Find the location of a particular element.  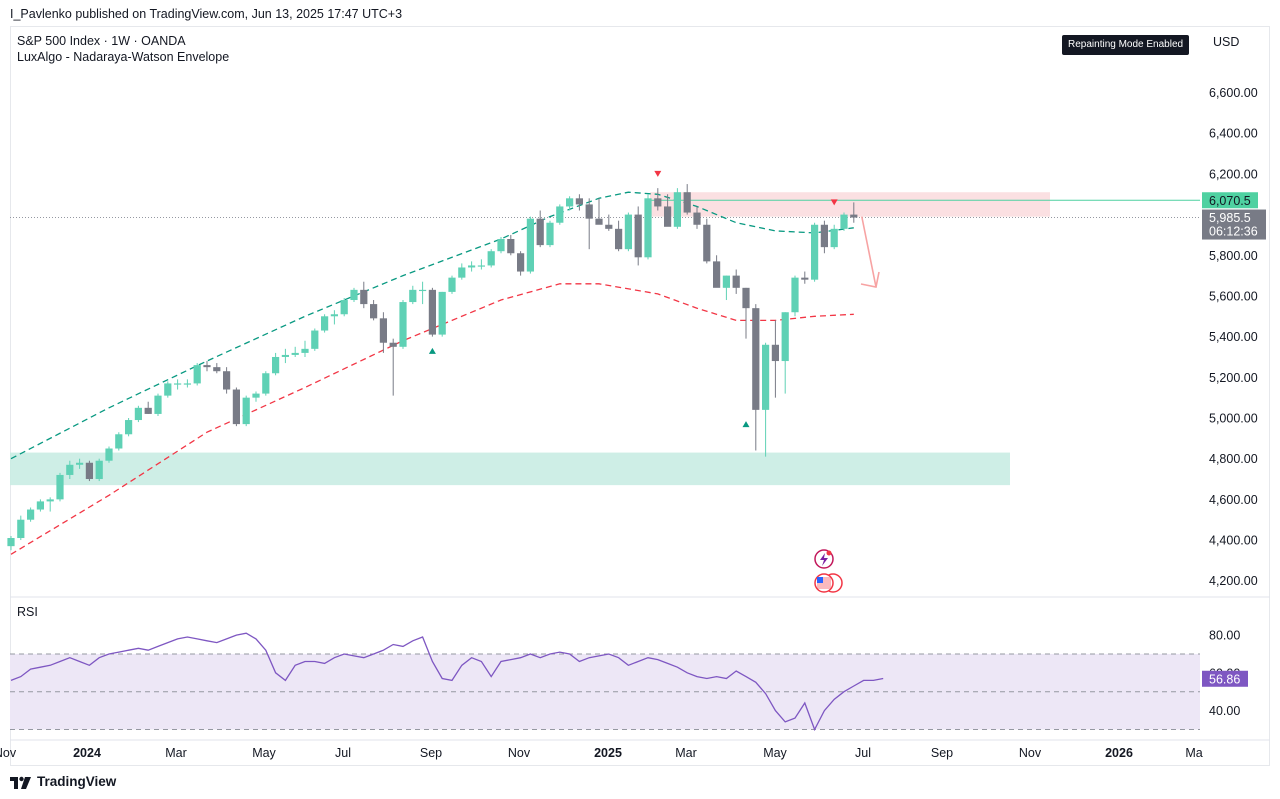

price-axis-label: 6,400.00 is located at coordinates (1233, 134).